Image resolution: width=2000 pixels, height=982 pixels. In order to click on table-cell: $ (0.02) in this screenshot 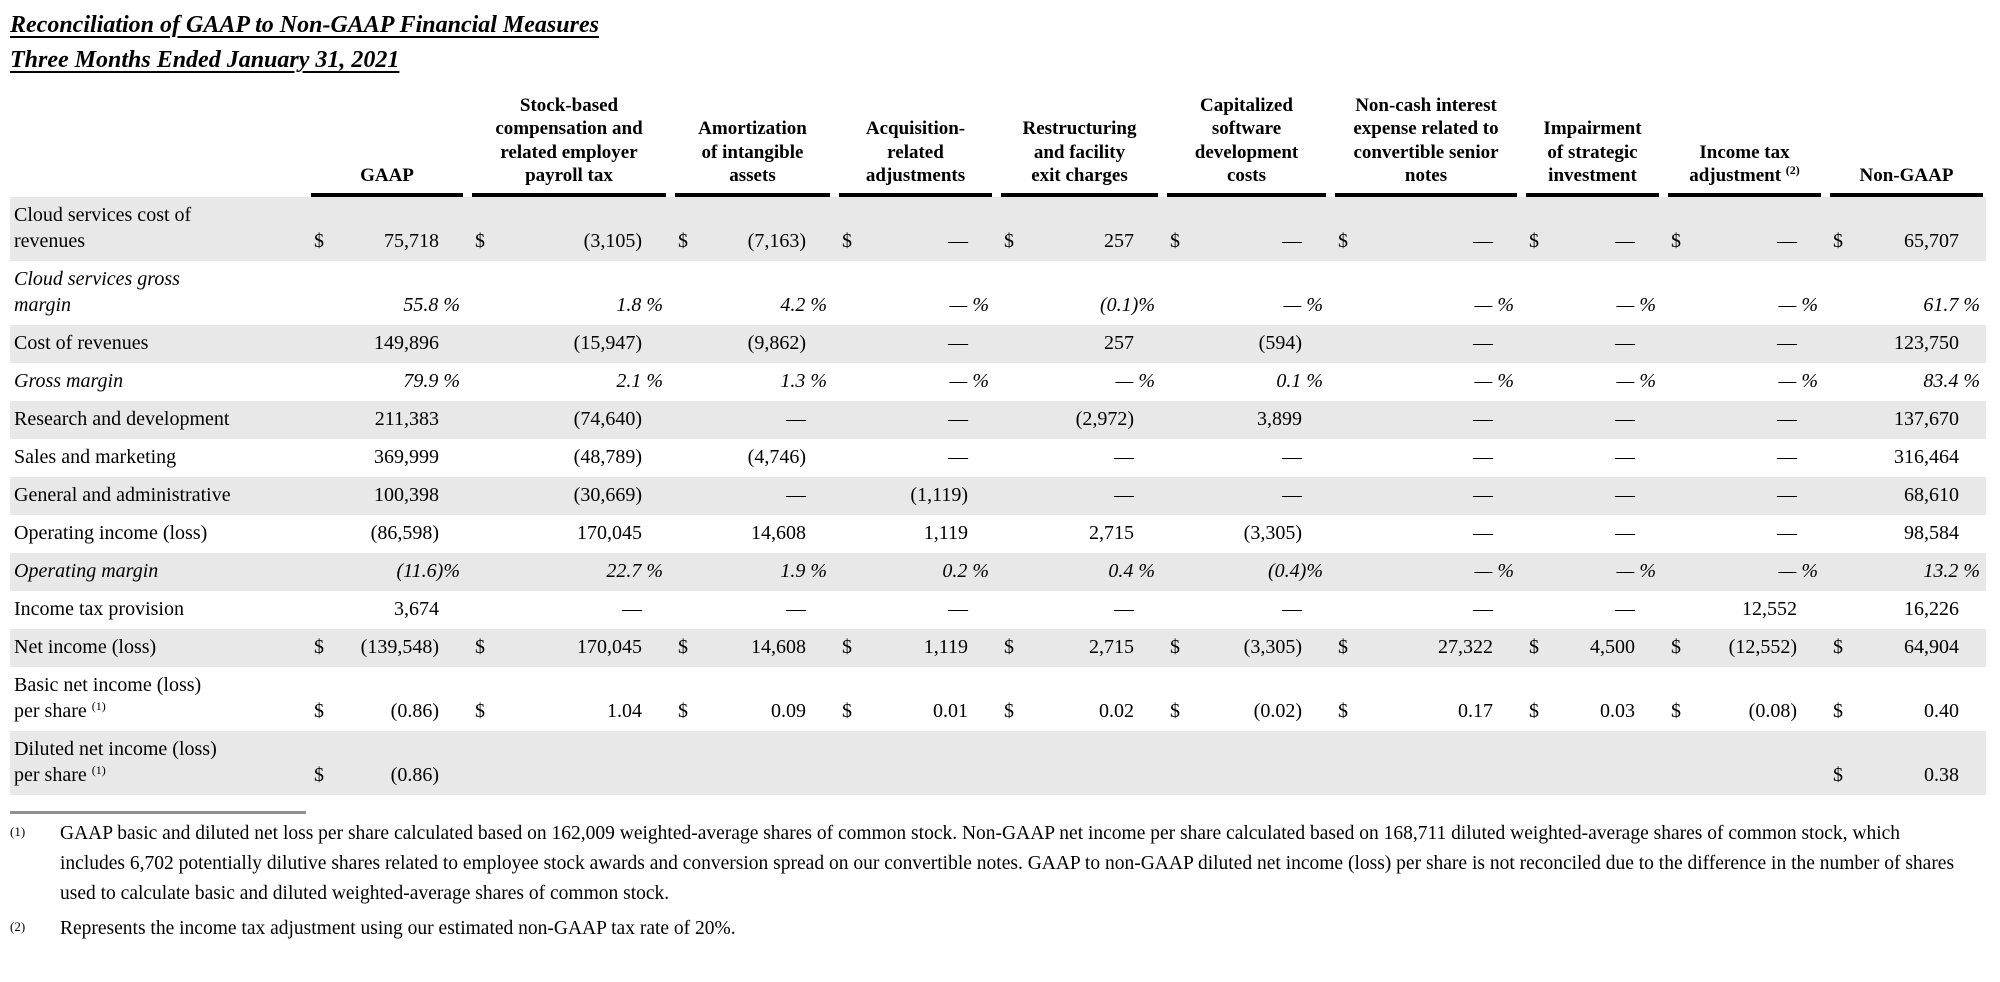, I will do `click(1246, 712)`.